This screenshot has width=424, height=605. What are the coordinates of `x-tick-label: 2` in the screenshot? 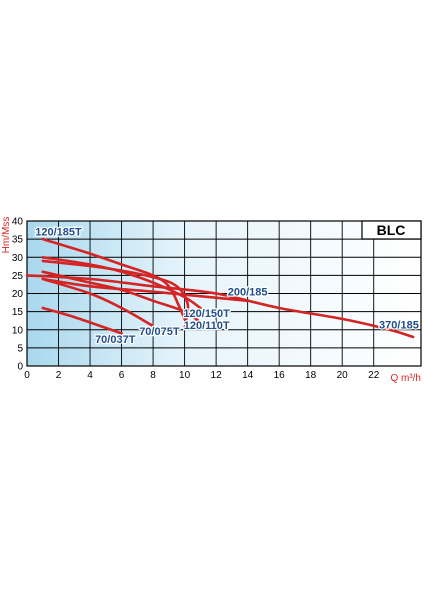 It's located at (59, 375).